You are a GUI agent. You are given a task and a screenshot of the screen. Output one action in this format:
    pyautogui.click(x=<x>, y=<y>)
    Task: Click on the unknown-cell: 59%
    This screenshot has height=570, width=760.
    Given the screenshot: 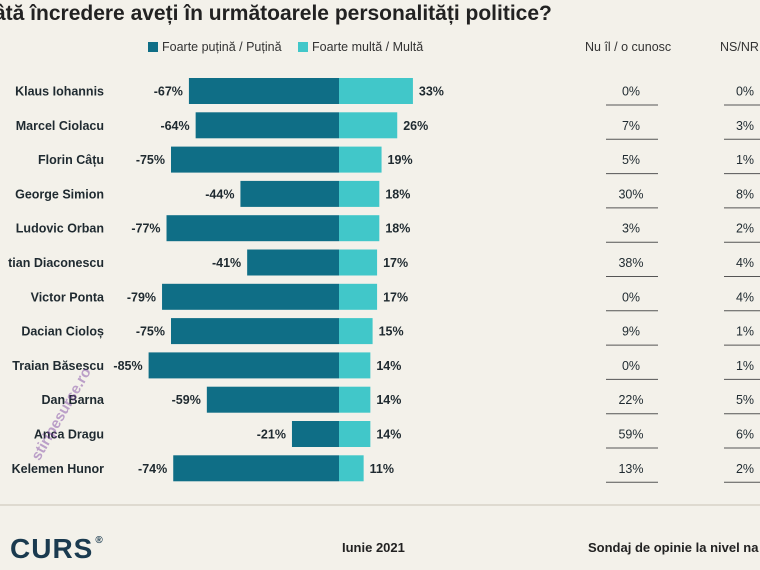 What is the action you would take?
    pyautogui.click(x=630, y=435)
    